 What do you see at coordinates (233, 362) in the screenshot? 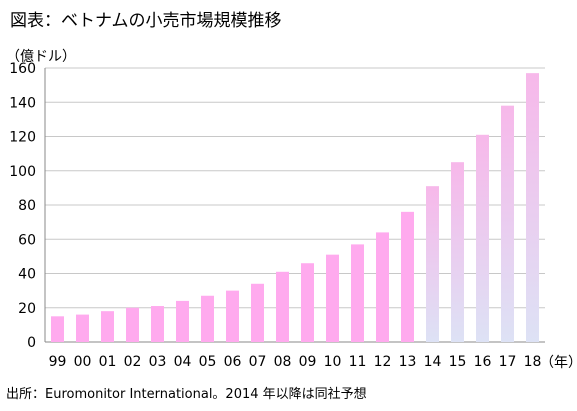
I see `x-tick-label: 06` at bounding box center [233, 362].